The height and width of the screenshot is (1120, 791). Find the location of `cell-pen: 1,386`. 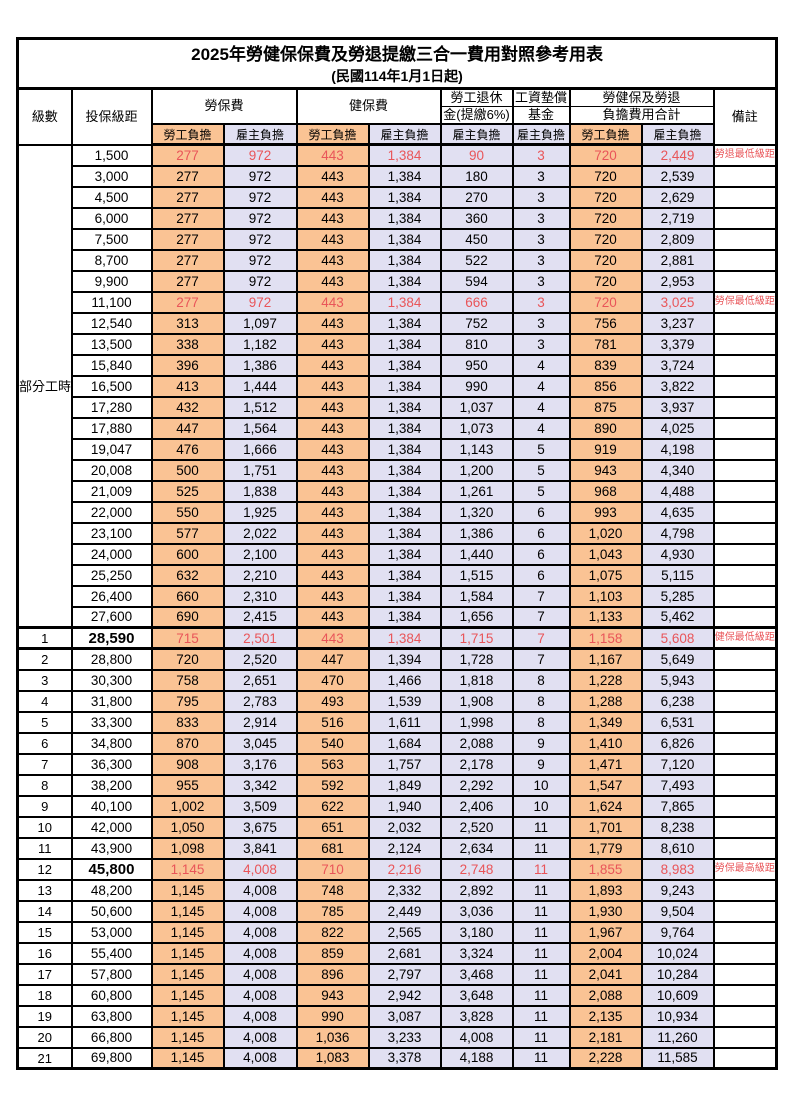

cell-pen: 1,386 is located at coordinates (476, 533).